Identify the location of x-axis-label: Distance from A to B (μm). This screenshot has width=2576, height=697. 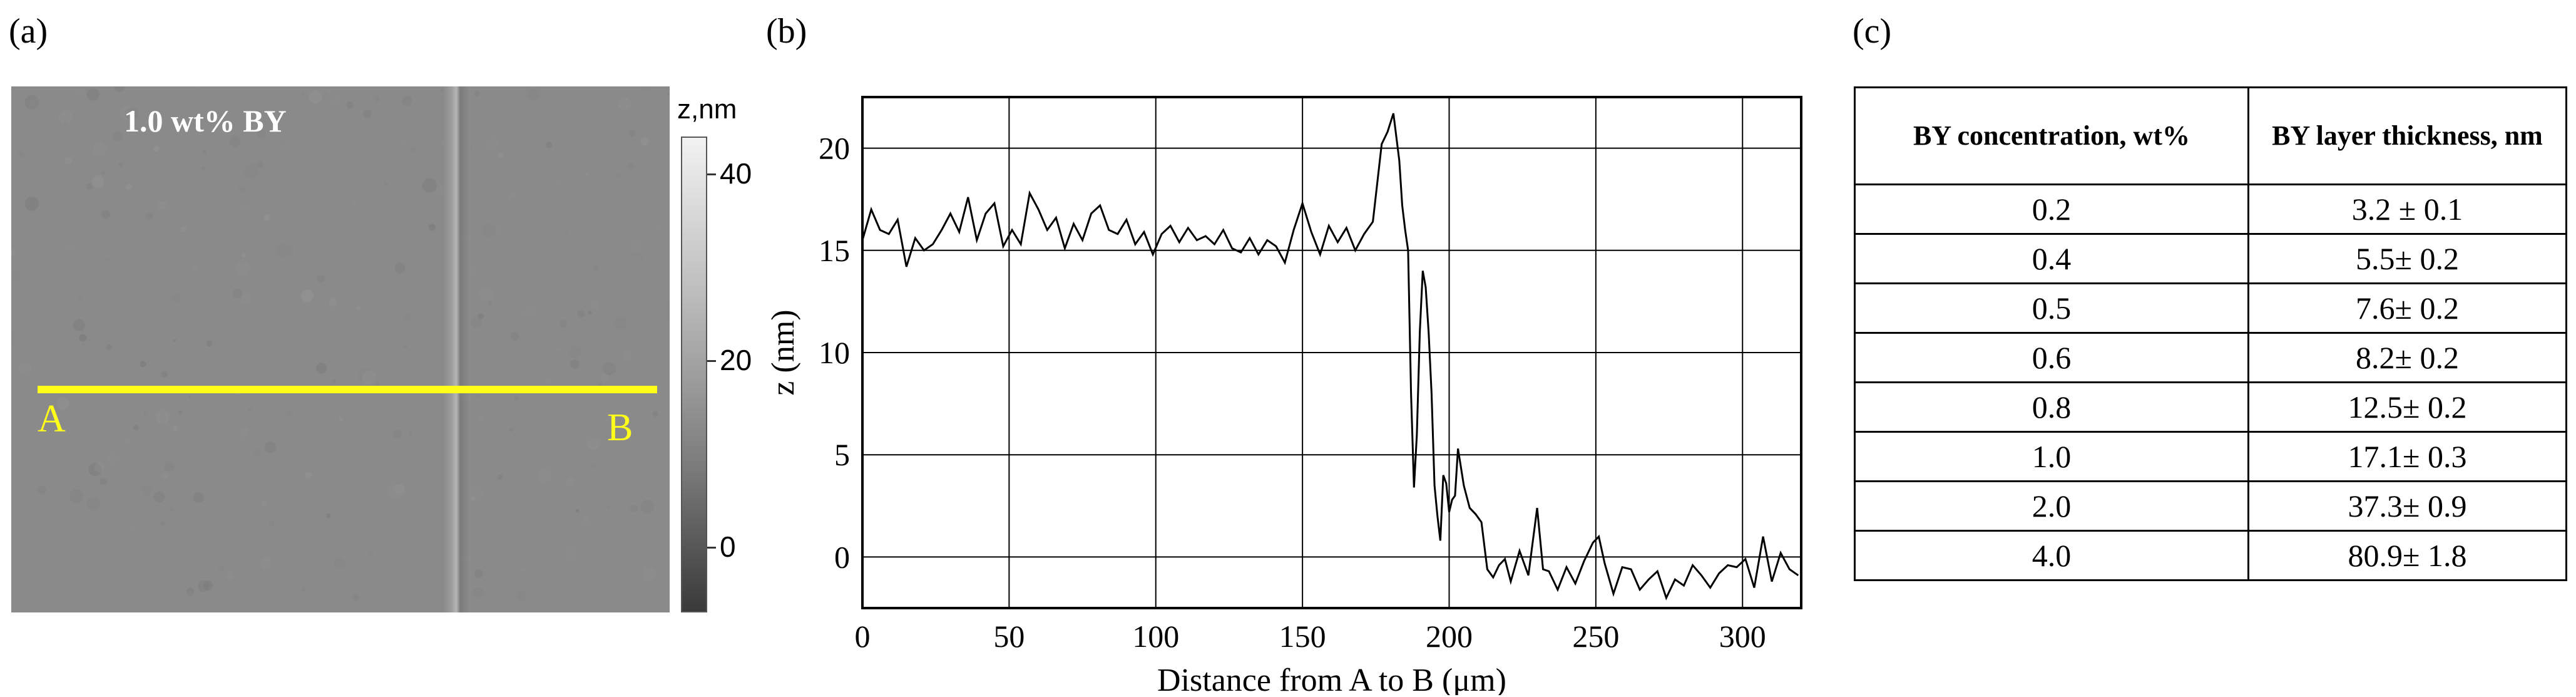
(1331, 679).